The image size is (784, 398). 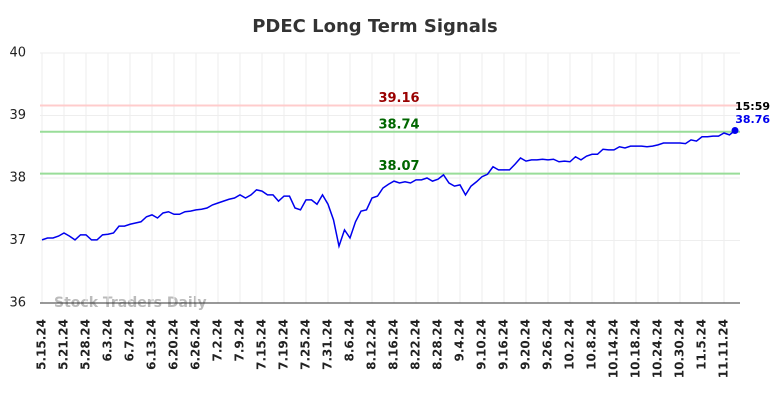 What do you see at coordinates (398, 166) in the screenshot?
I see `reference-label: 38.07` at bounding box center [398, 166].